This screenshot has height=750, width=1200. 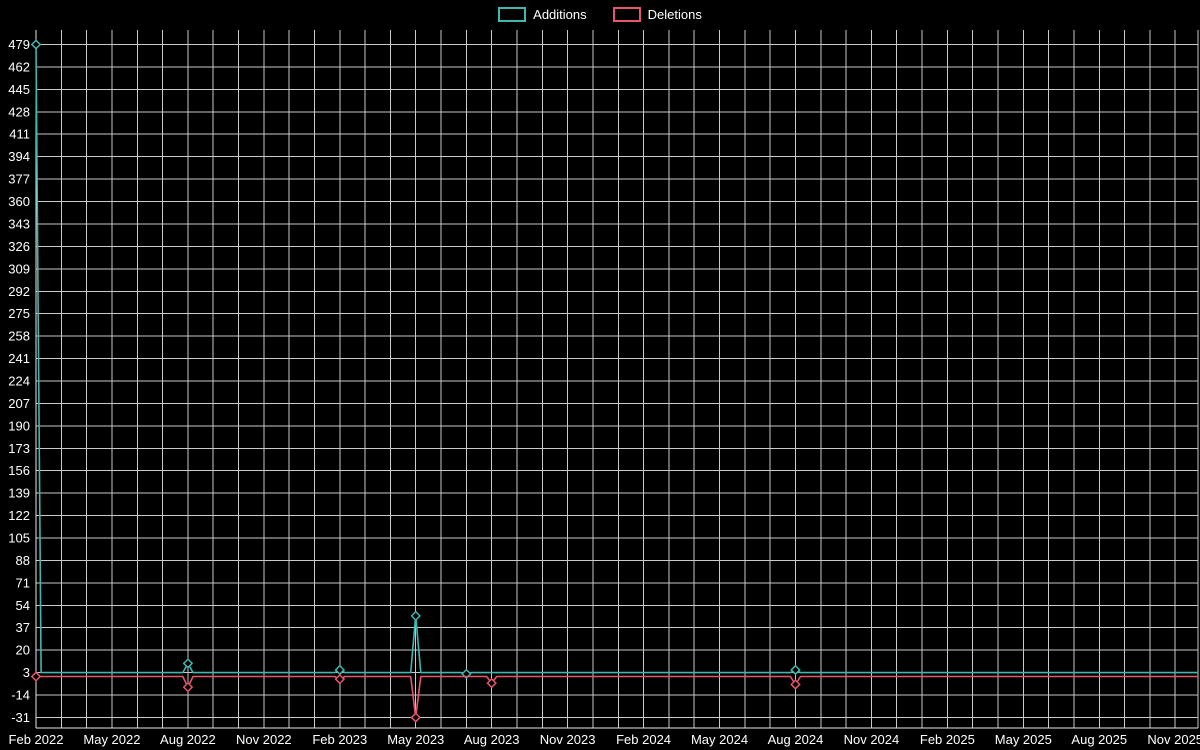 I want to click on svg-text: 241, so click(x=19, y=358).